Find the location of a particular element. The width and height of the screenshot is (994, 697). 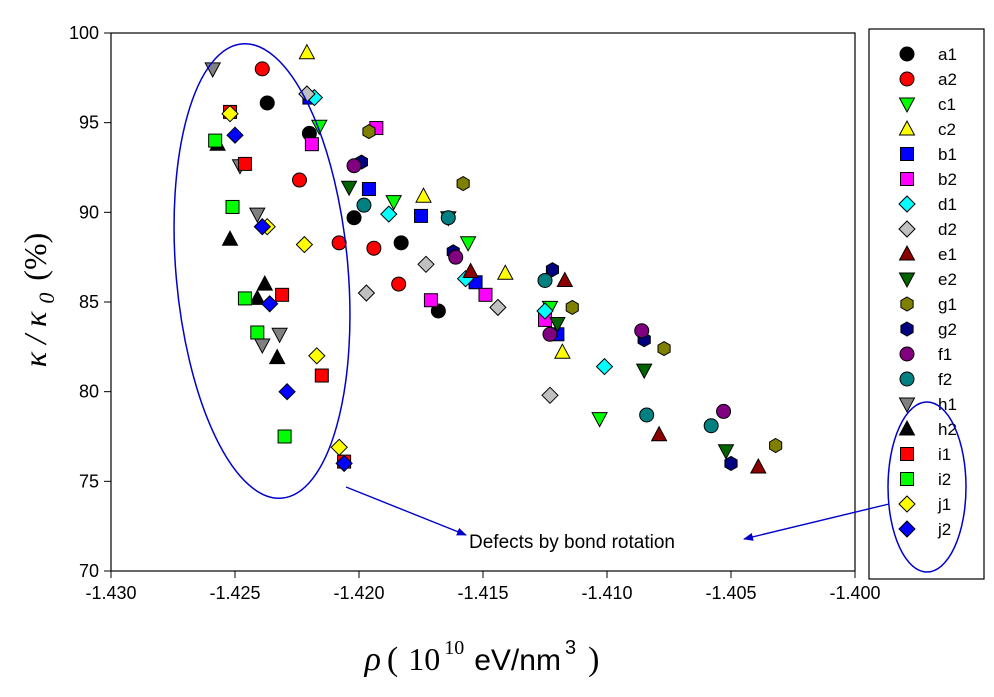

point-b1 is located at coordinates (368, 189).